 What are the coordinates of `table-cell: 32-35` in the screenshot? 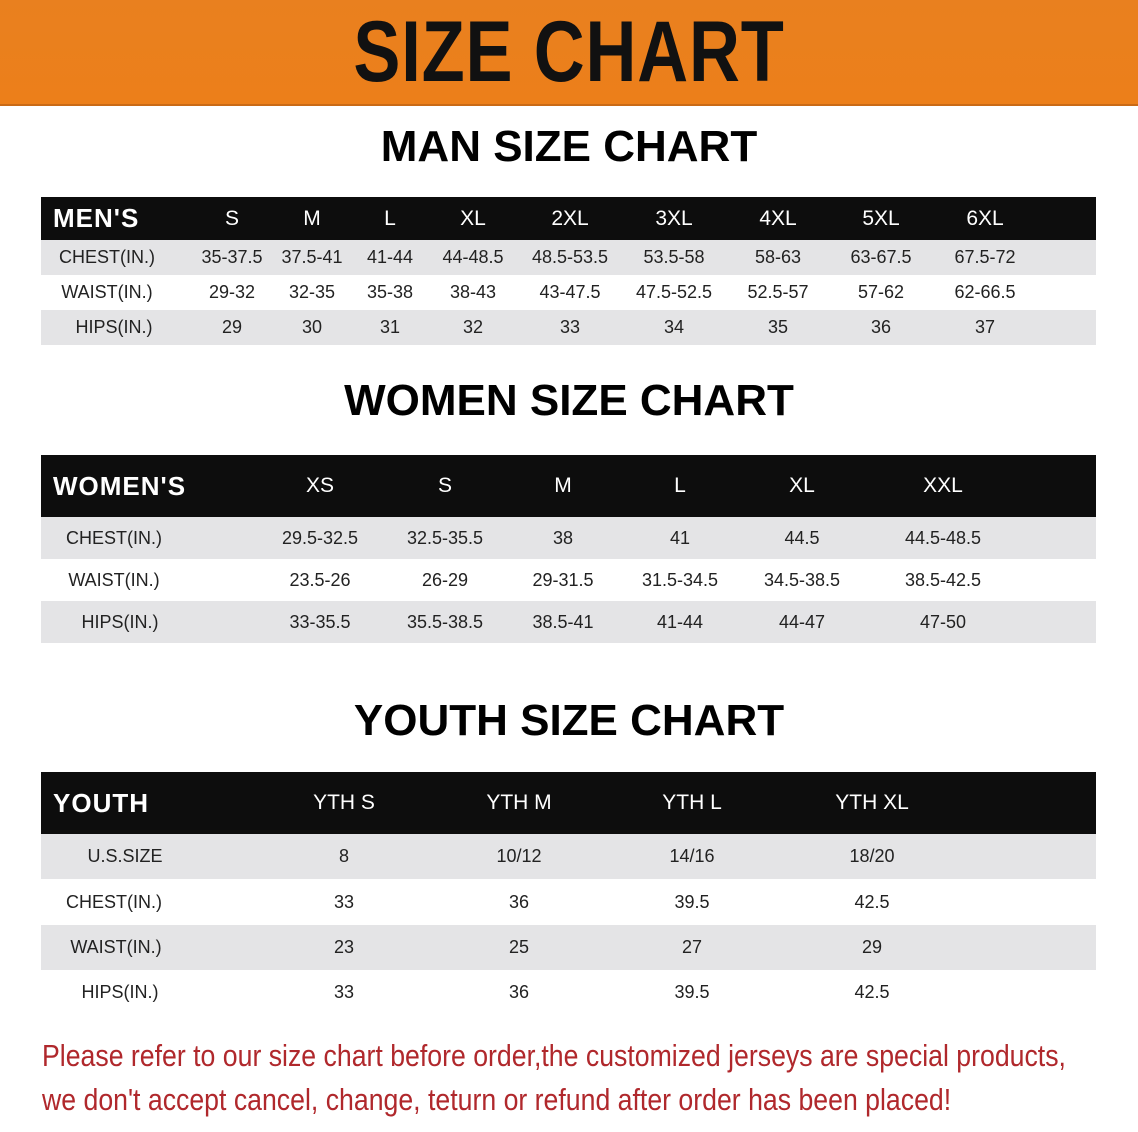 It's located at (312, 292).